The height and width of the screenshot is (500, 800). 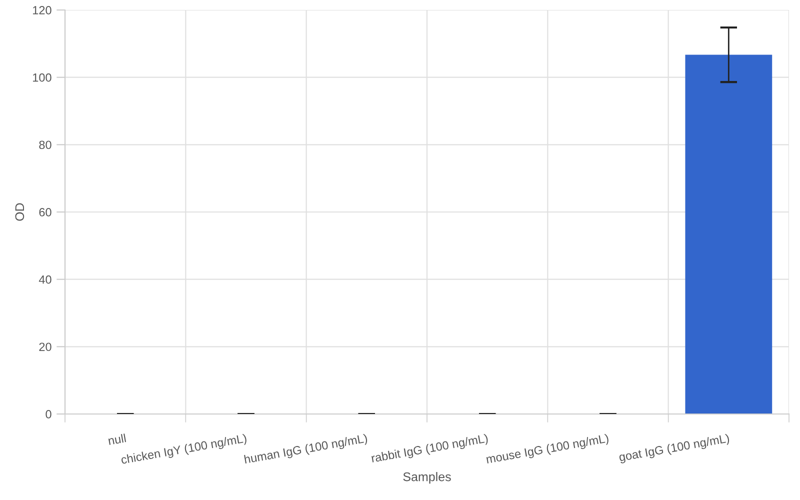 I want to click on y-tick-label: 20, so click(x=45, y=347).